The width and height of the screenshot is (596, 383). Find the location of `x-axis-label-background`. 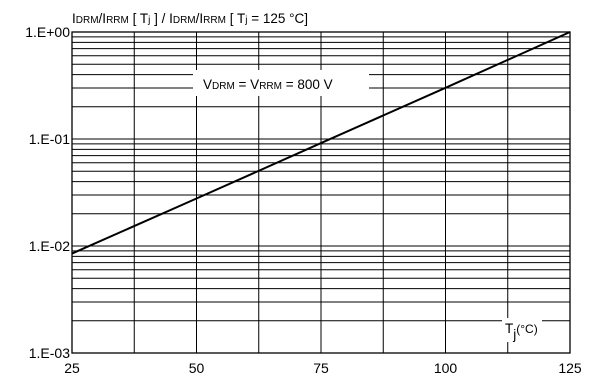

x-axis-label-background is located at coordinates (522, 330).